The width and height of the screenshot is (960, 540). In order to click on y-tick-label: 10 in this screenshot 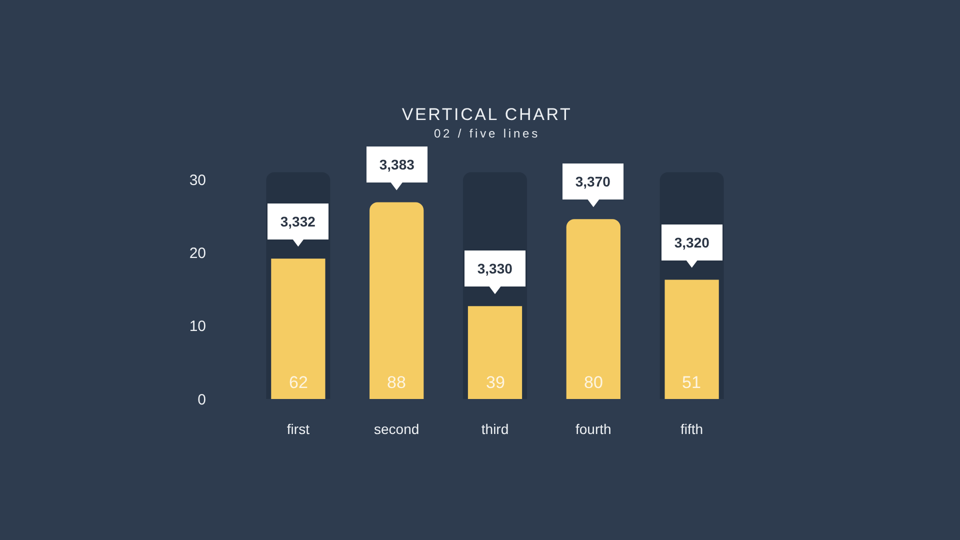, I will do `click(197, 327)`.